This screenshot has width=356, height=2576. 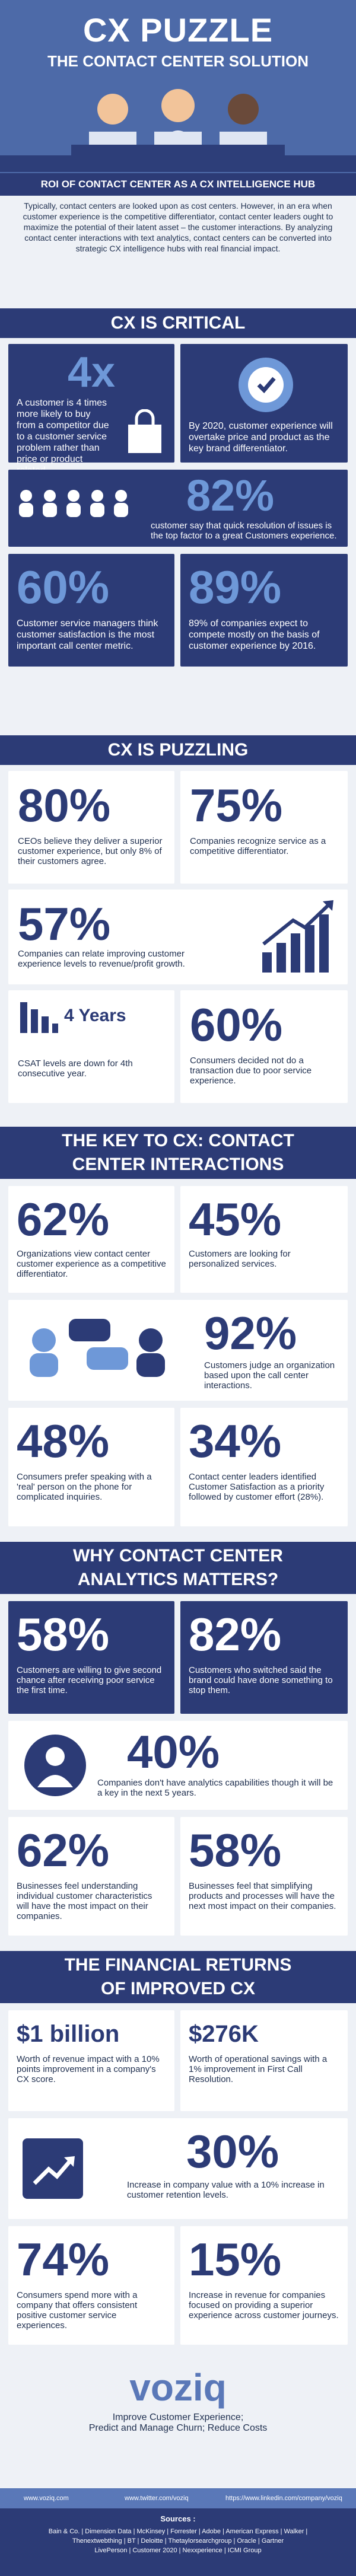 What do you see at coordinates (224, 2034) in the screenshot?
I see `stat-number: $276K` at bounding box center [224, 2034].